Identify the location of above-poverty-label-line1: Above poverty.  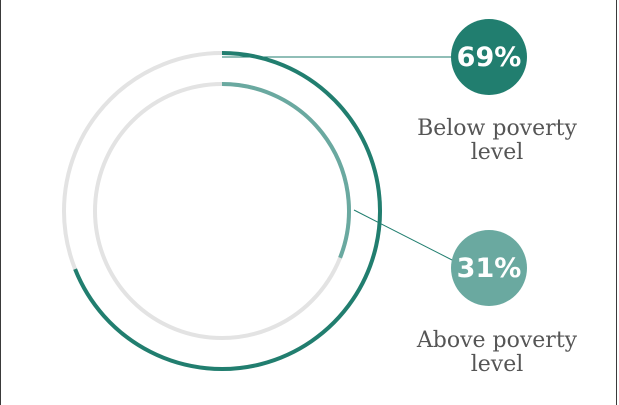
(497, 340).